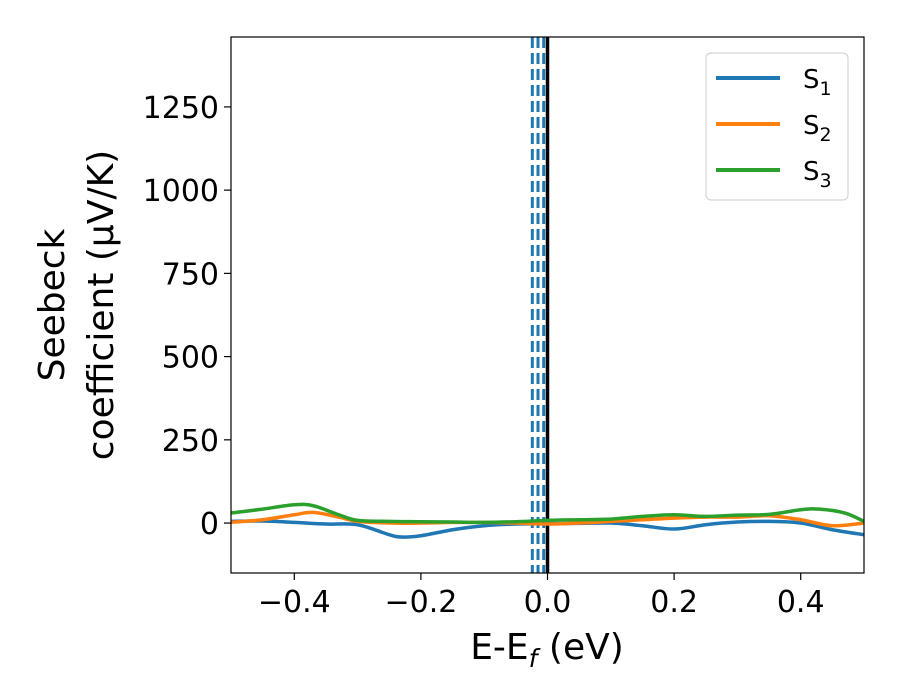 The width and height of the screenshot is (900, 700). Describe the element at coordinates (540, 305) in the screenshot. I see `reference-lines` at that location.